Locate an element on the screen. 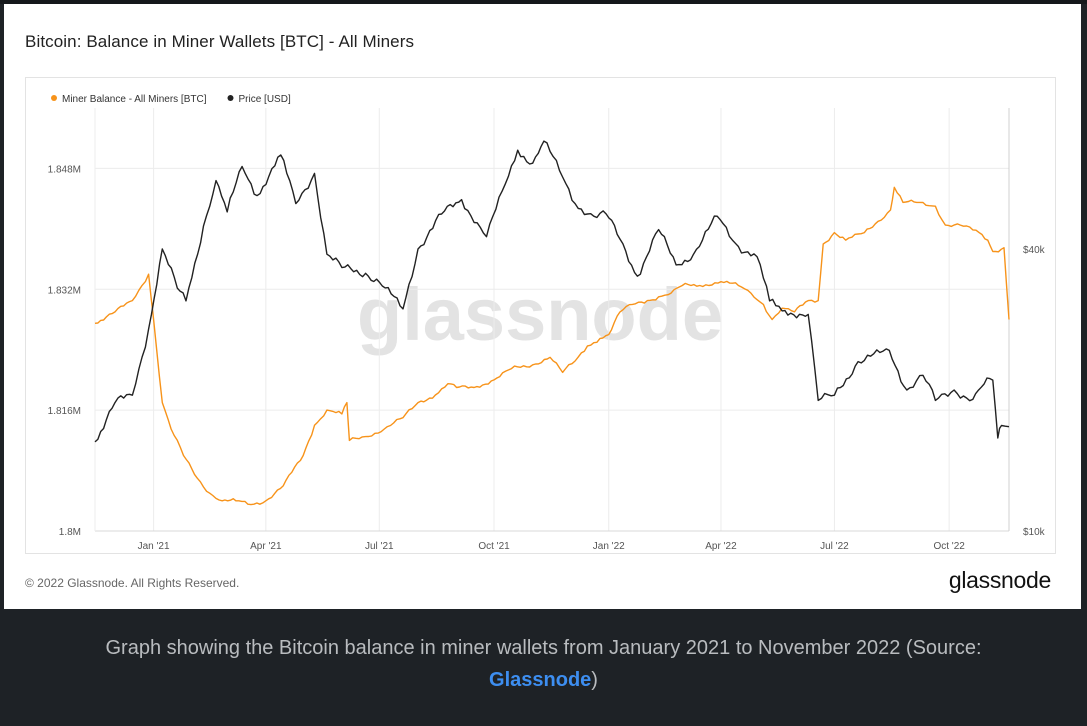 The width and height of the screenshot is (1087, 726). copyright-text: © 2022 Glassnode. All Rights Reserved. is located at coordinates (132, 583).